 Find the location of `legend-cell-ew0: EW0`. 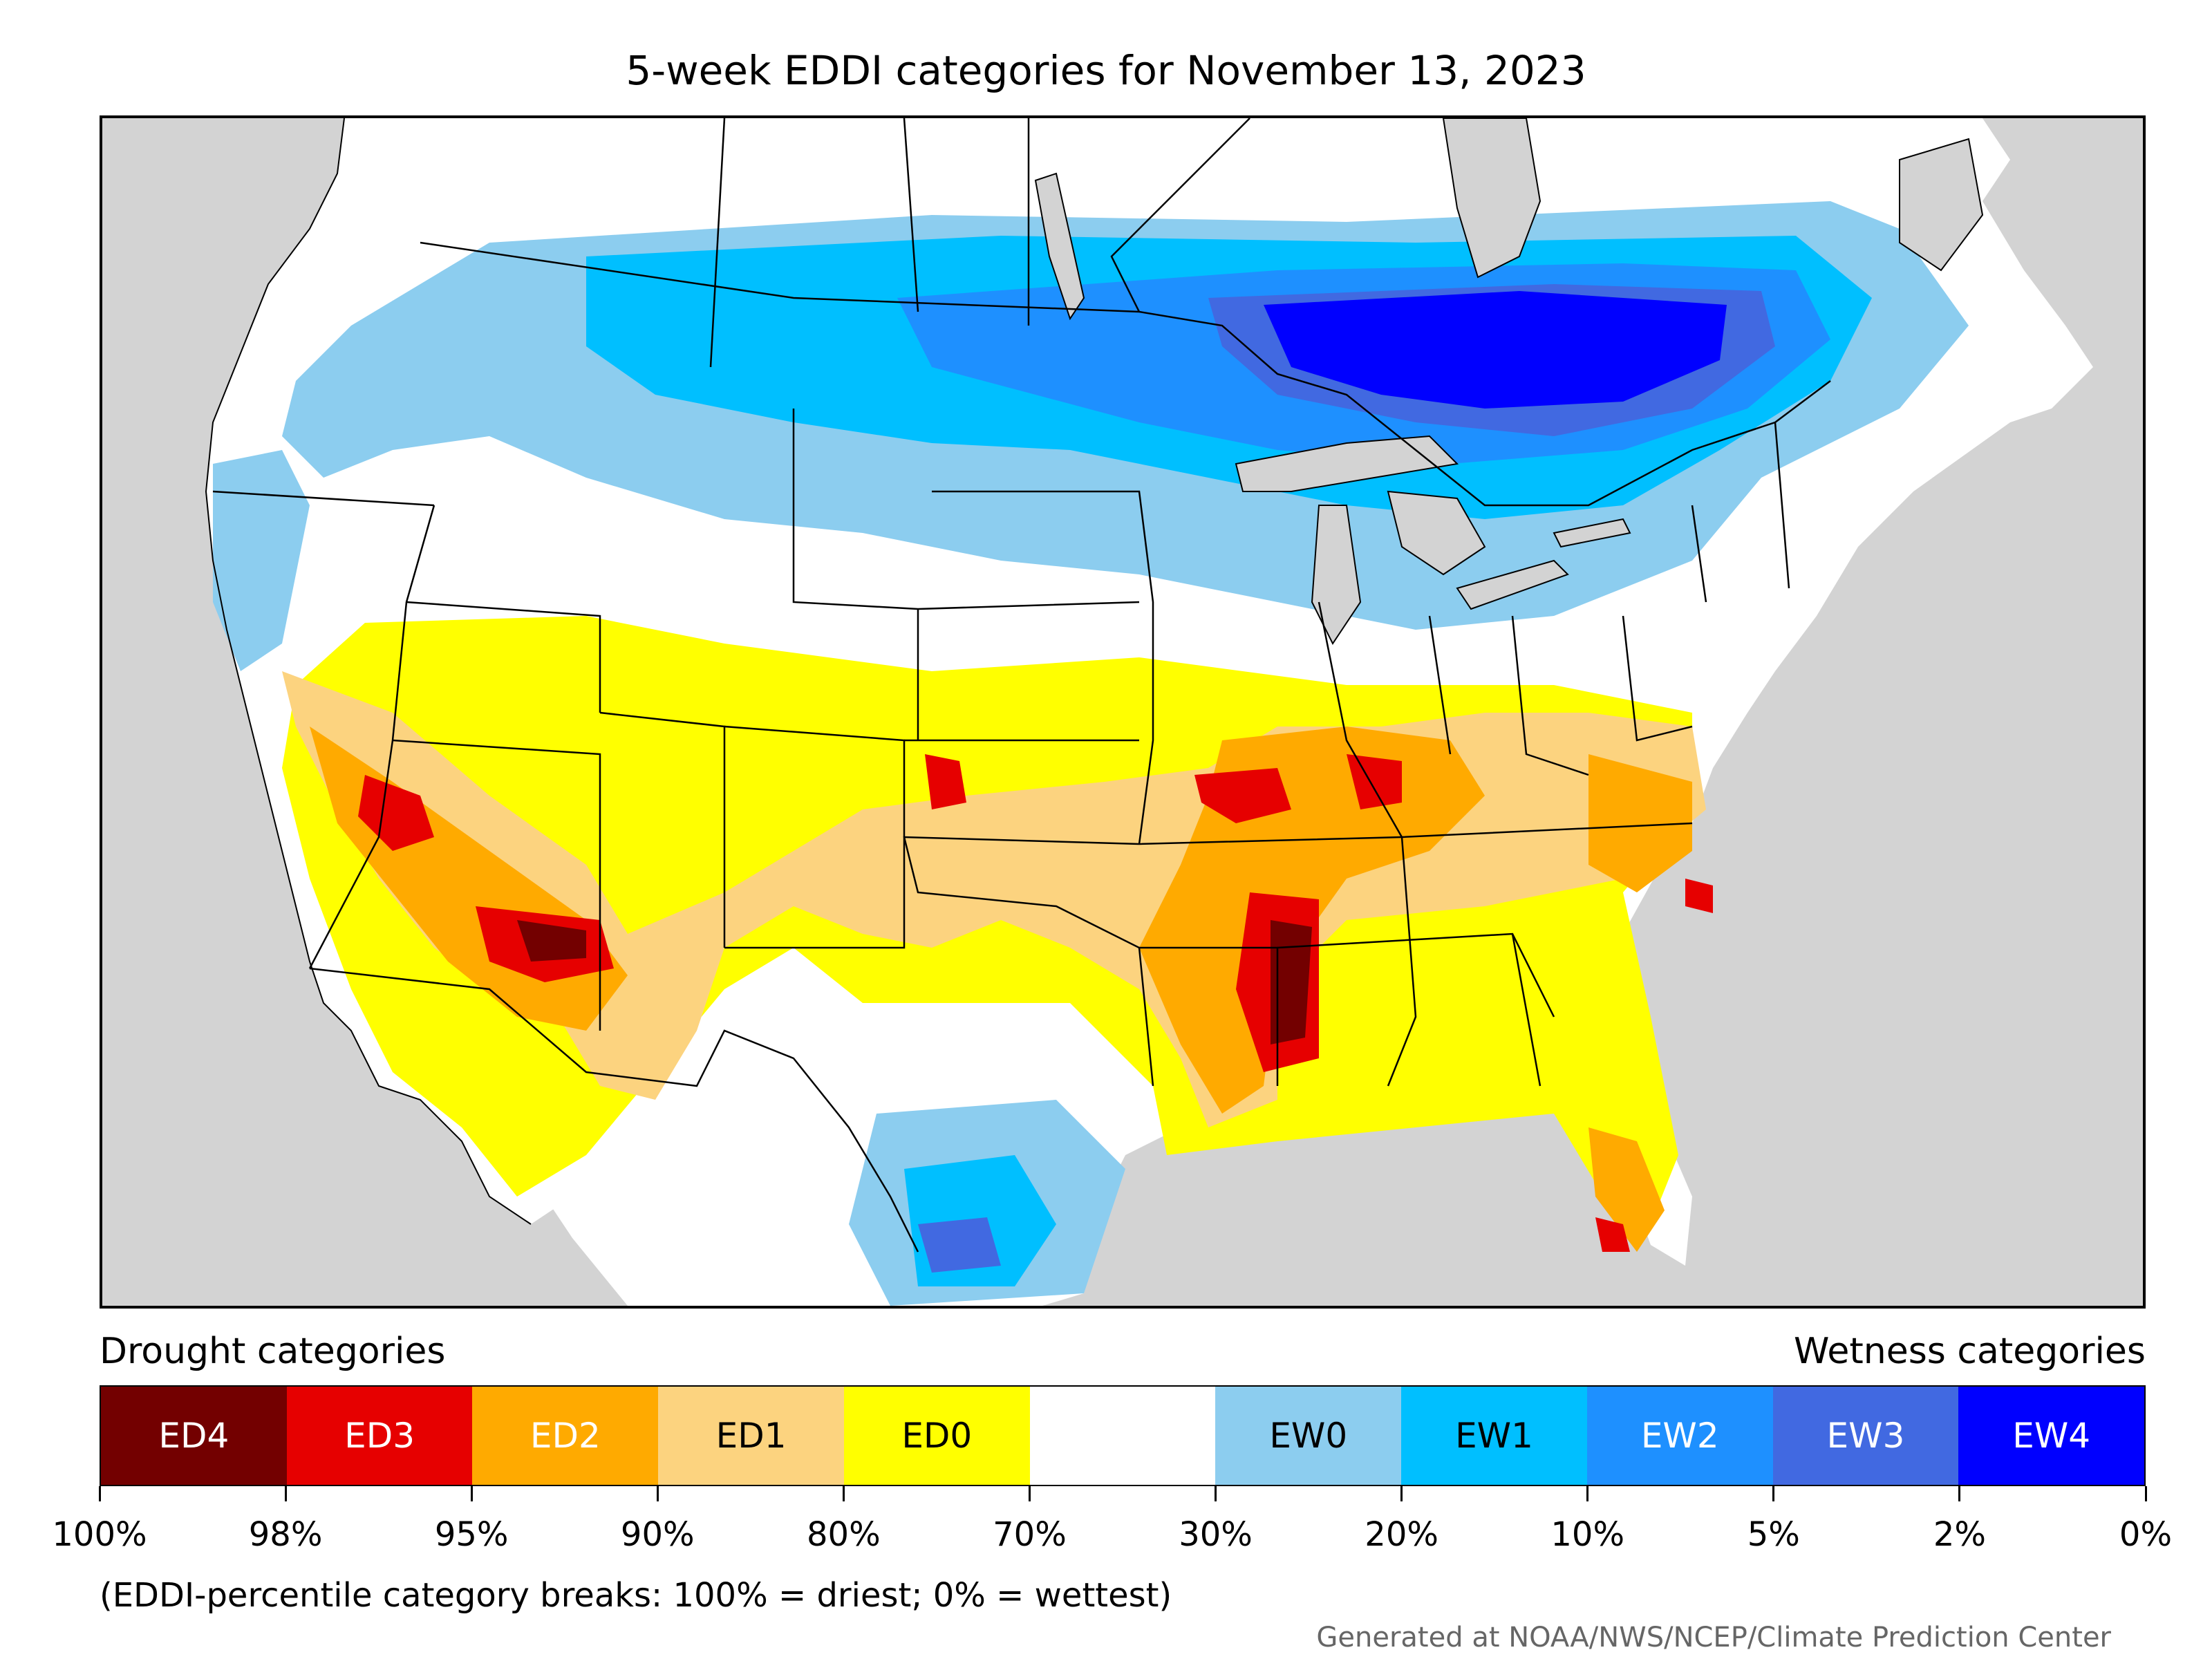

legend-cell-ew0: EW0 is located at coordinates (1309, 1436).